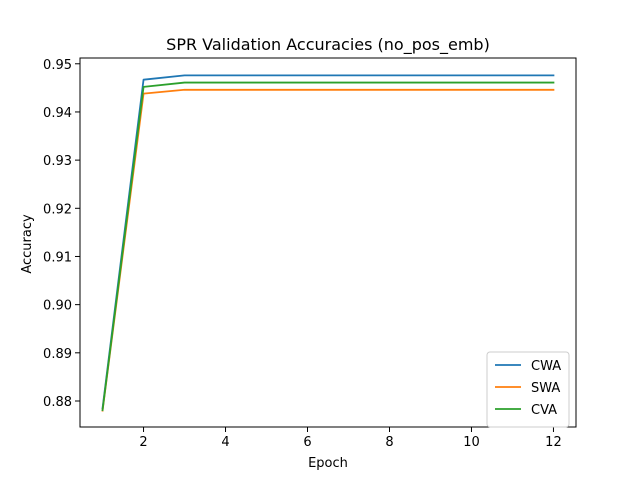  I want to click on x-tick-label: 12, so click(553, 442).